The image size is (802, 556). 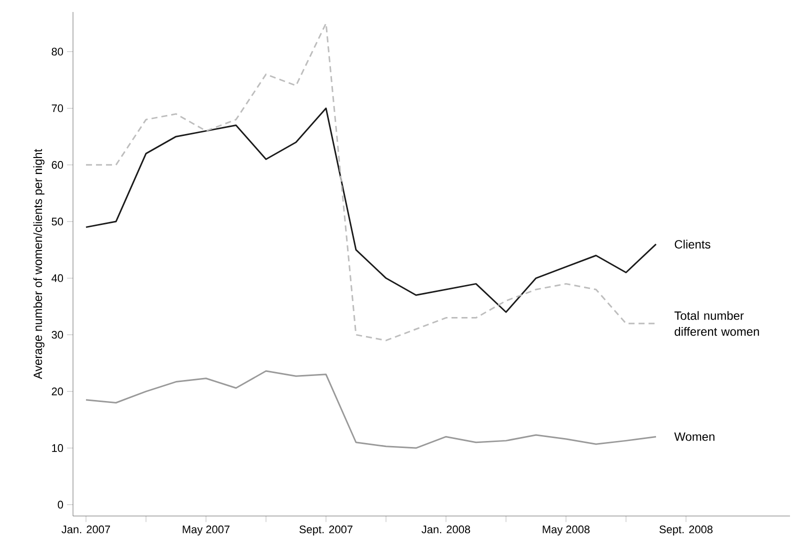 What do you see at coordinates (566, 531) in the screenshot?
I see `x-tick-label: May 2008` at bounding box center [566, 531].